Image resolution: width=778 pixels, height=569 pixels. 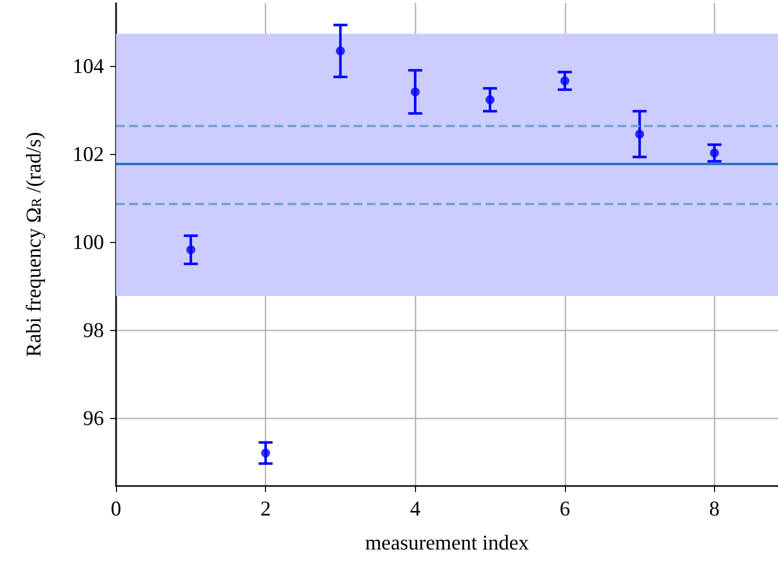 I want to click on x-tick-label: 8, so click(x=714, y=508).